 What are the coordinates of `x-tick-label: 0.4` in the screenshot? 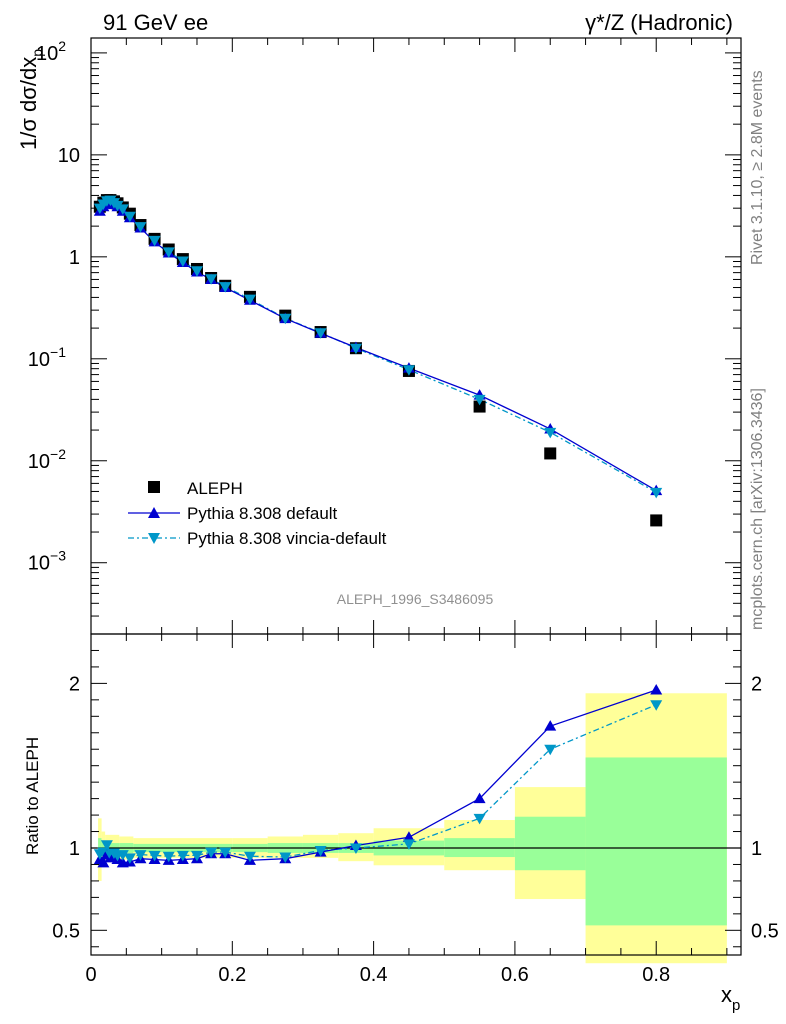 It's located at (374, 975).